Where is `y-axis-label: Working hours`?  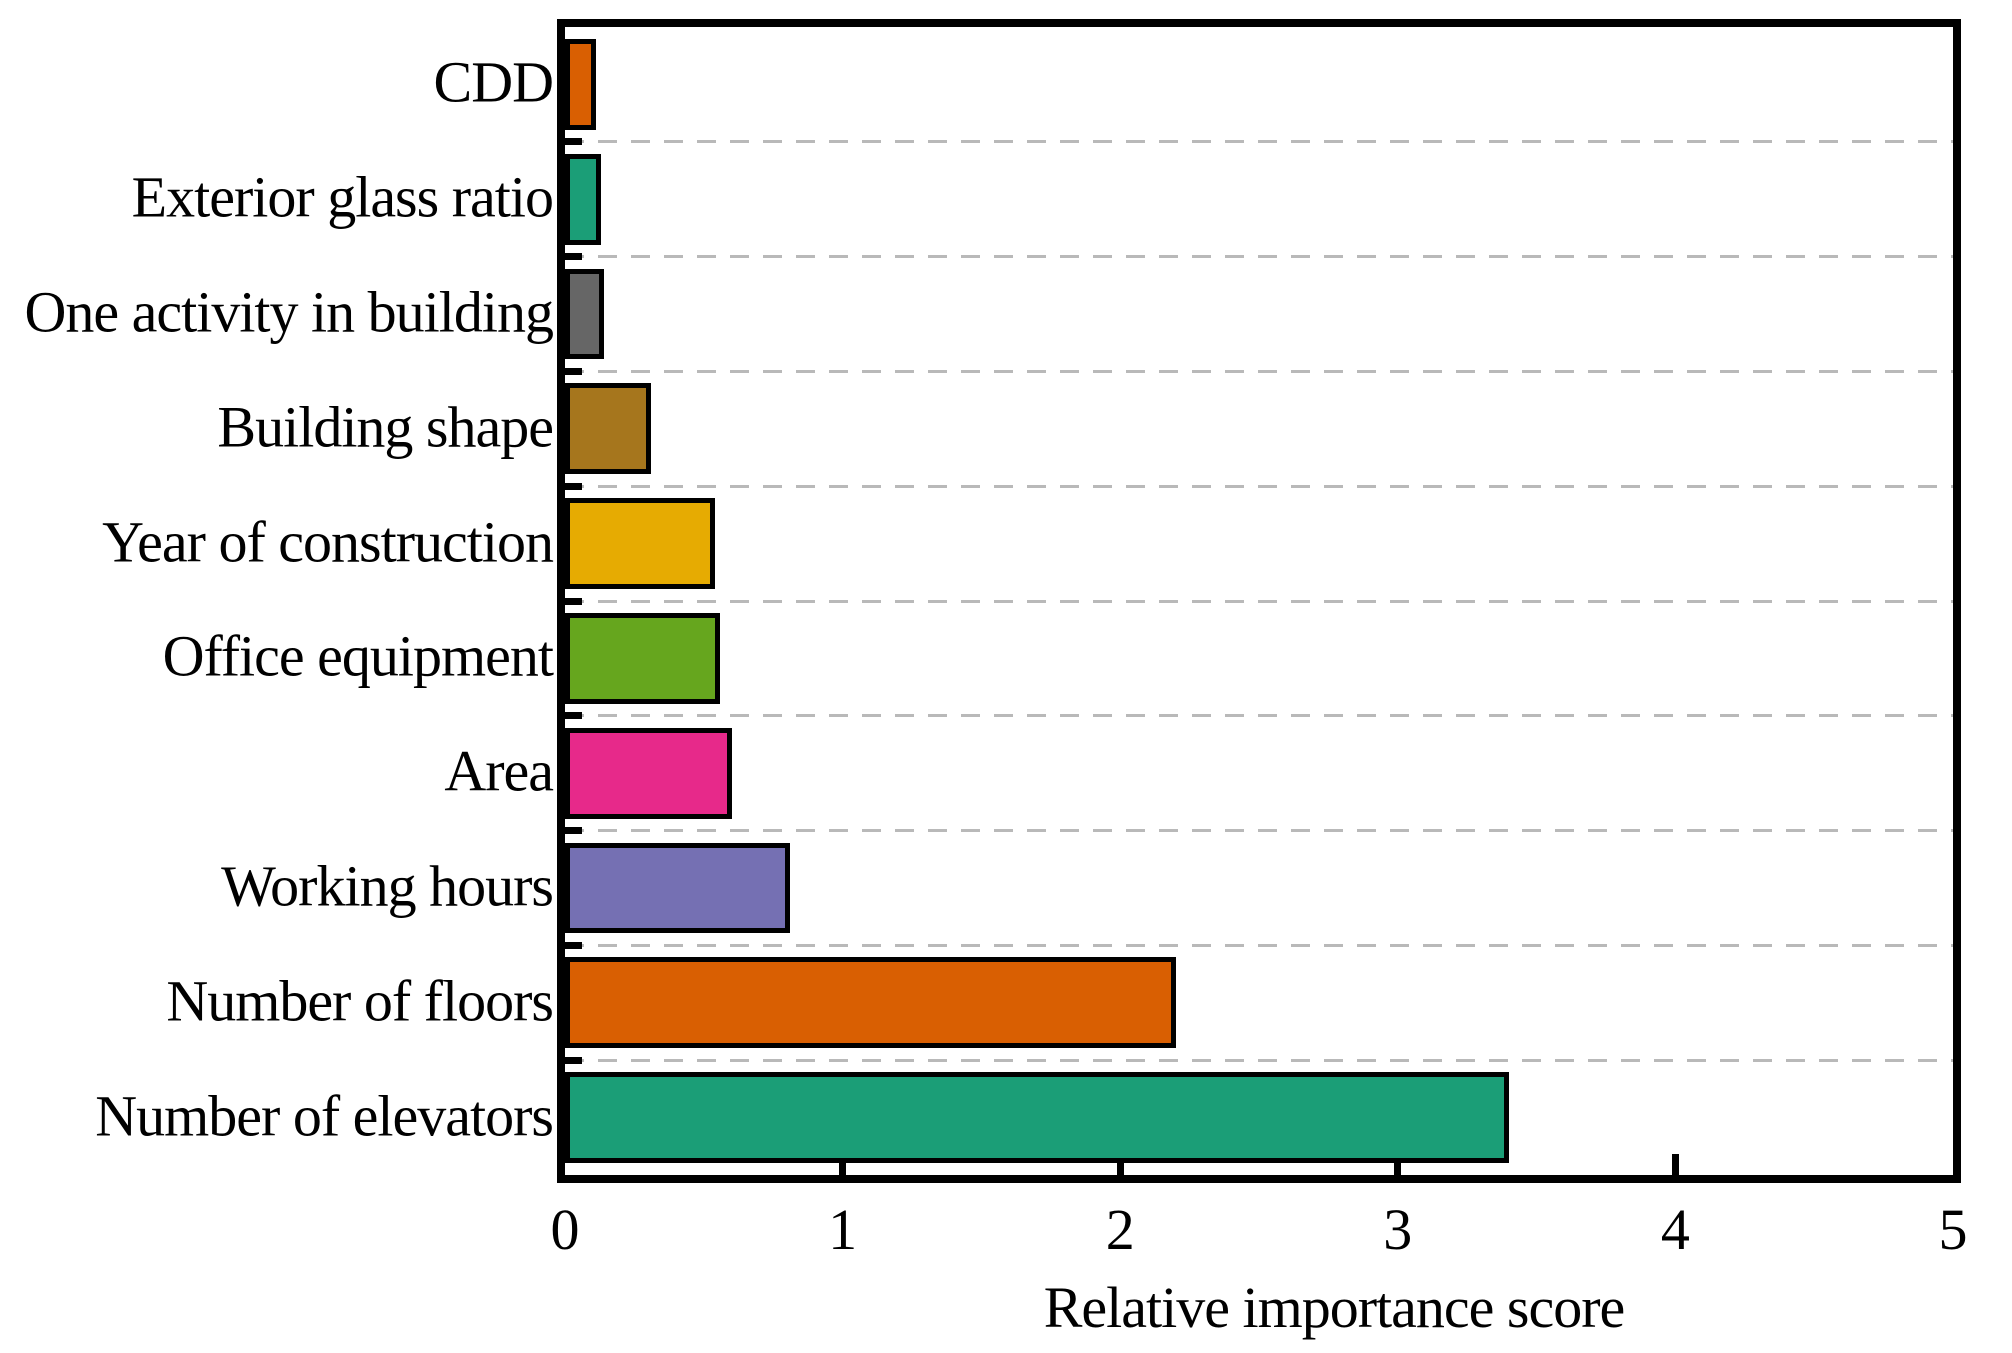 y-axis-label: Working hours is located at coordinates (387, 886).